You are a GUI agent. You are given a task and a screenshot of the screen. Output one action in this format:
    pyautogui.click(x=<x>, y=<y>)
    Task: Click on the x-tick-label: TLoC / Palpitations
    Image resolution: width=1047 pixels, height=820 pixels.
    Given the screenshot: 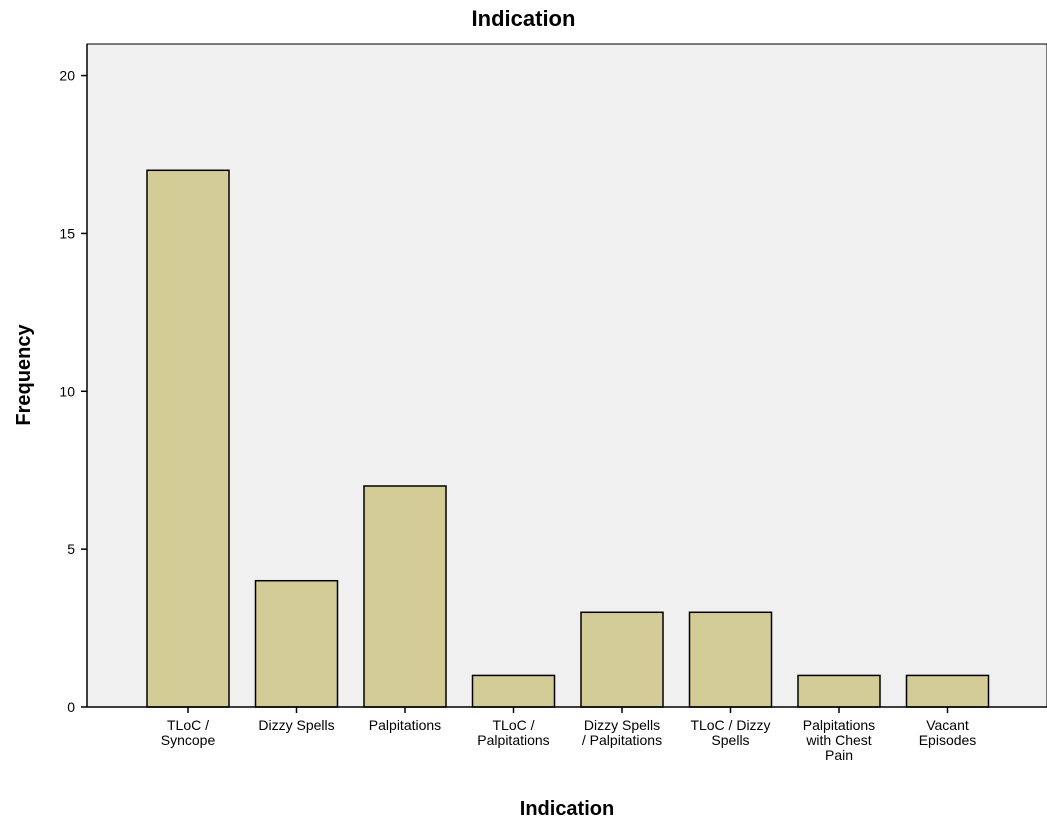 What is the action you would take?
    pyautogui.click(x=513, y=732)
    